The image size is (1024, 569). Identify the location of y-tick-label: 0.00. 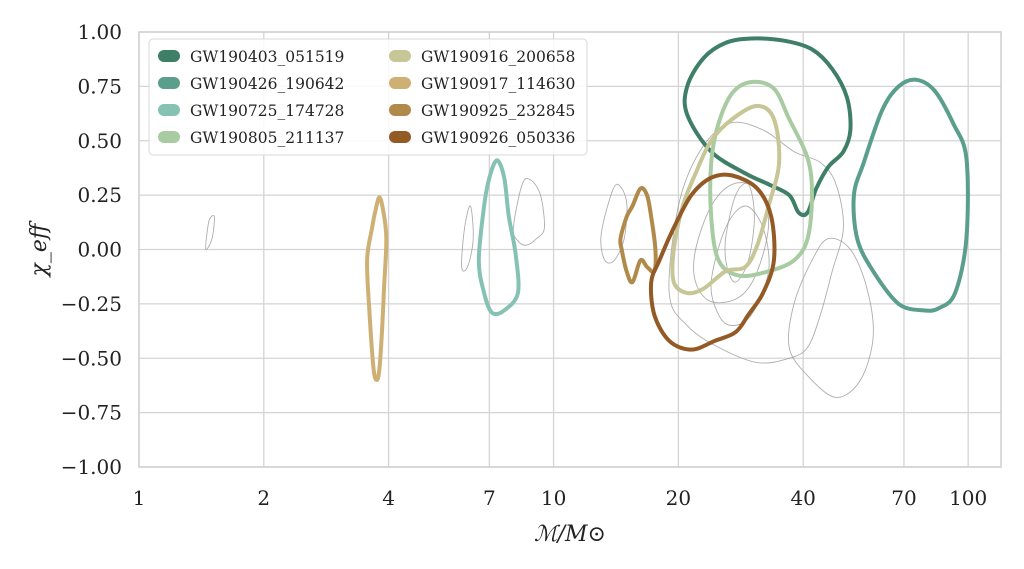
(99, 250).